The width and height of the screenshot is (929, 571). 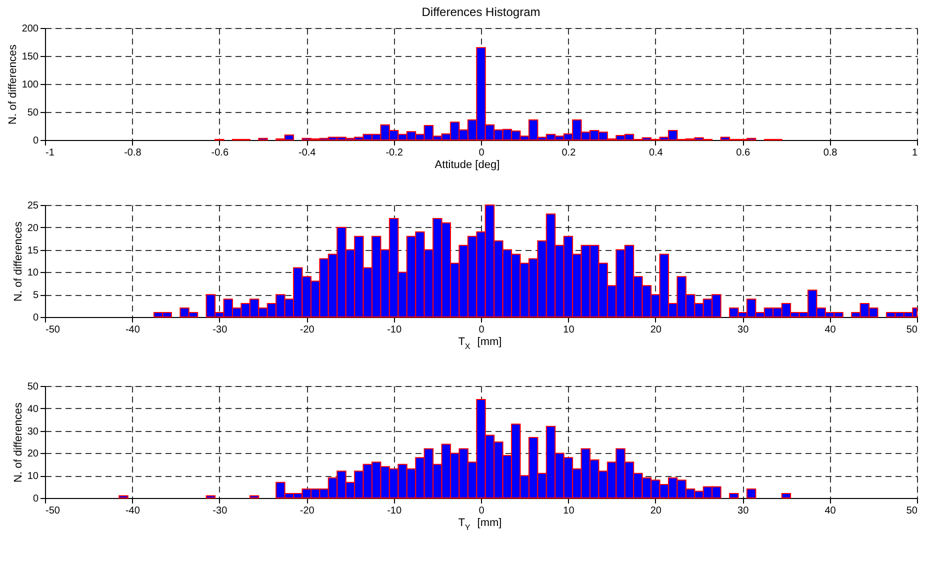 What do you see at coordinates (307, 153) in the screenshot?
I see `x-tick-label: -0.4` at bounding box center [307, 153].